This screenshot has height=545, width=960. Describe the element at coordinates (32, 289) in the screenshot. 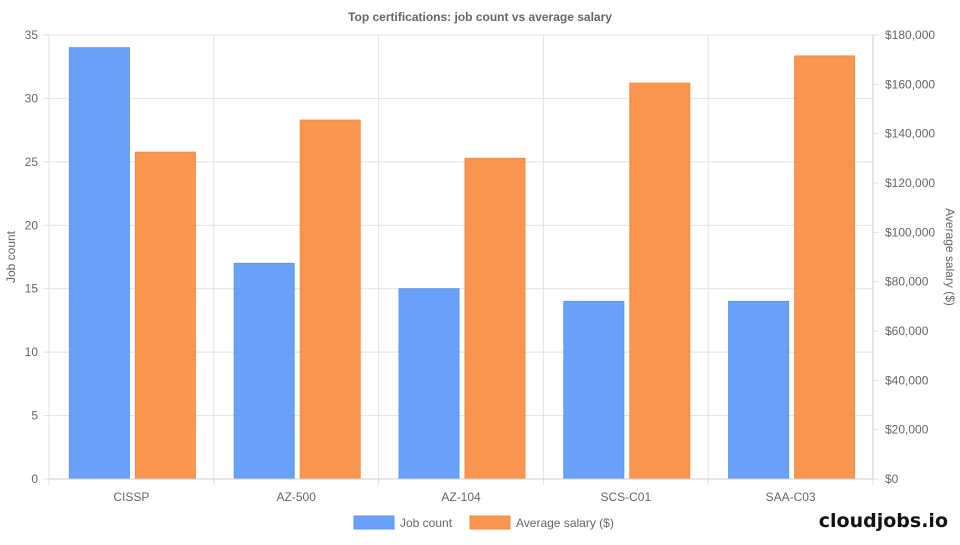

I see `y-tick-label: 15` at that location.